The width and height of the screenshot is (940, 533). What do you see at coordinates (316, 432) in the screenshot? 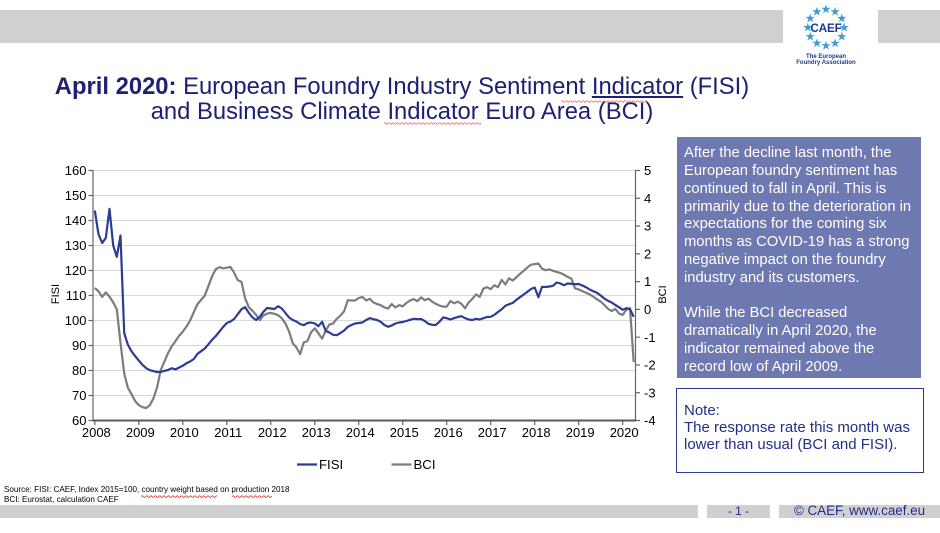
I see `svg-text: 2013` at bounding box center [316, 432].